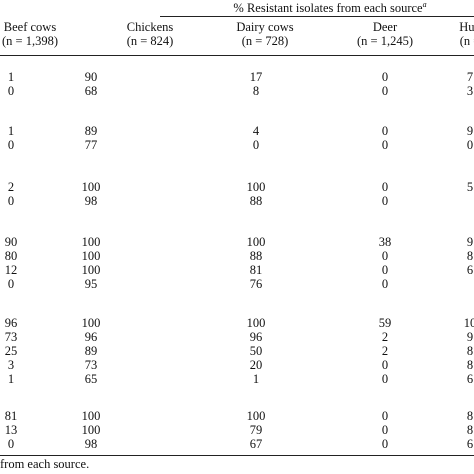 The height and width of the screenshot is (474, 474). Describe the element at coordinates (468, 323) in the screenshot. I see `table-cell: 10` at that location.